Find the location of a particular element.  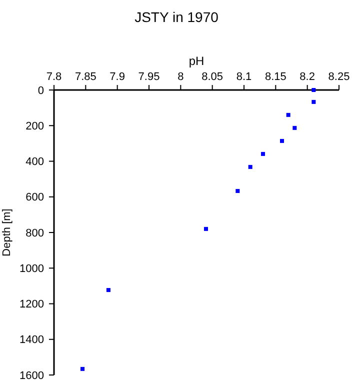

y-axis-title: Depth [m] is located at coordinates (7, 232).